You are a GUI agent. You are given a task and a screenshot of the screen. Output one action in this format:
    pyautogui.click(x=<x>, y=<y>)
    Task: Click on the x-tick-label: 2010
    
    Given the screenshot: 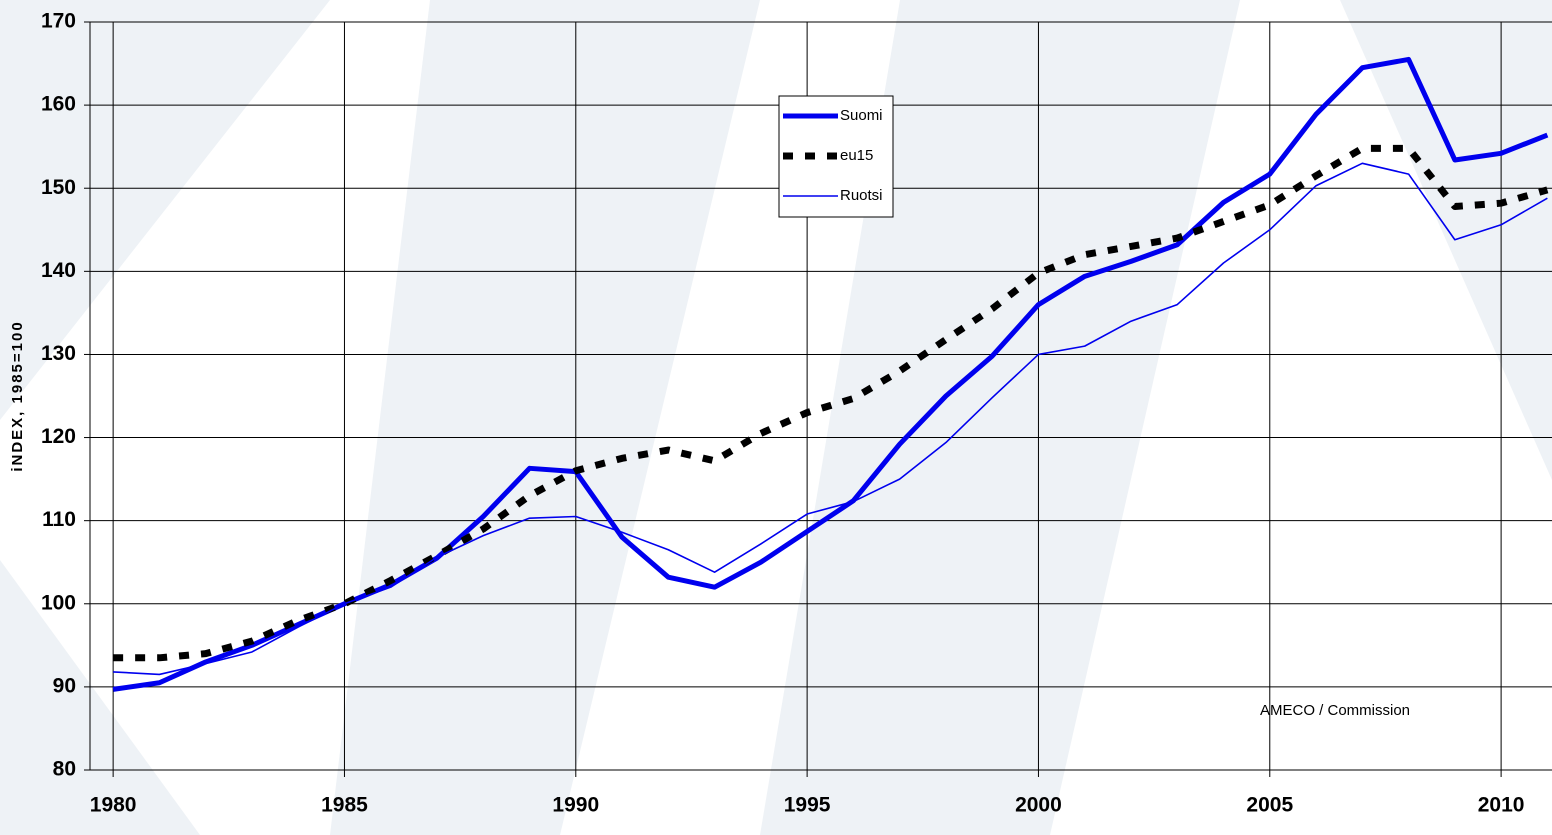 What is the action you would take?
    pyautogui.click(x=1501, y=805)
    